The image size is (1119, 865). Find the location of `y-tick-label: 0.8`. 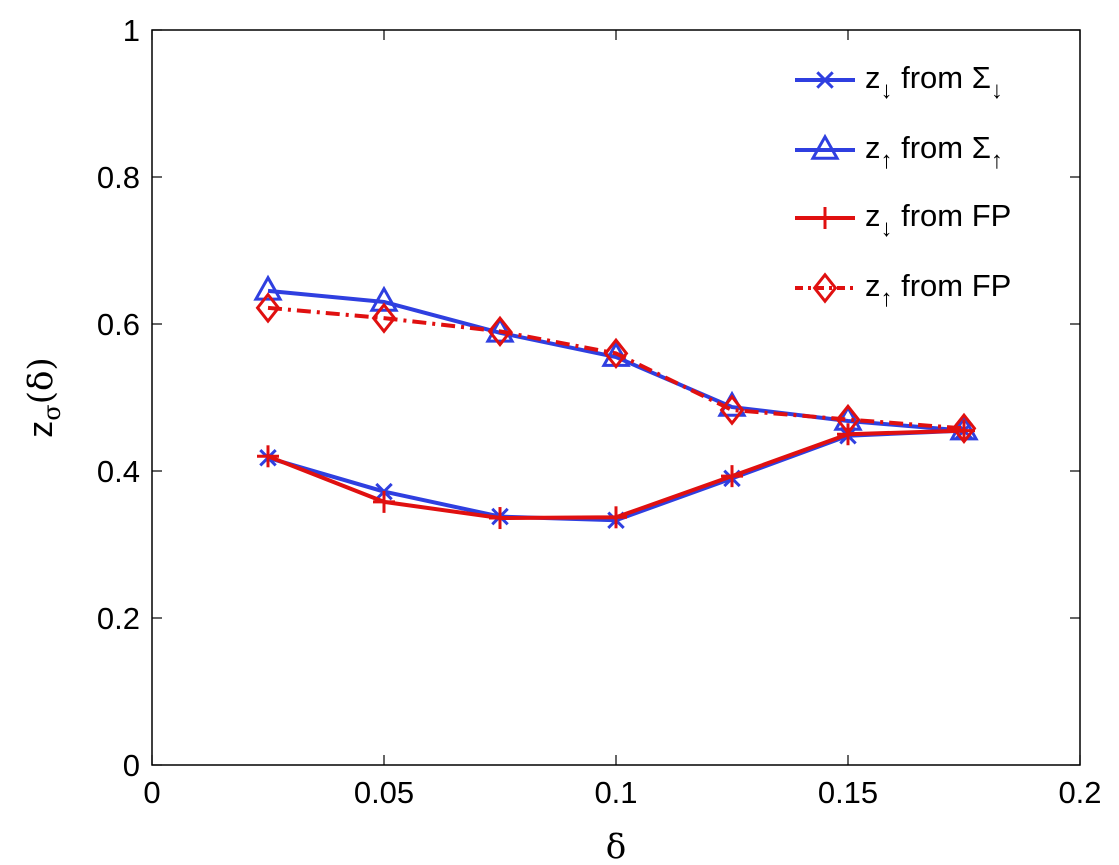

y-tick-label: 0.8 is located at coordinates (118, 177).